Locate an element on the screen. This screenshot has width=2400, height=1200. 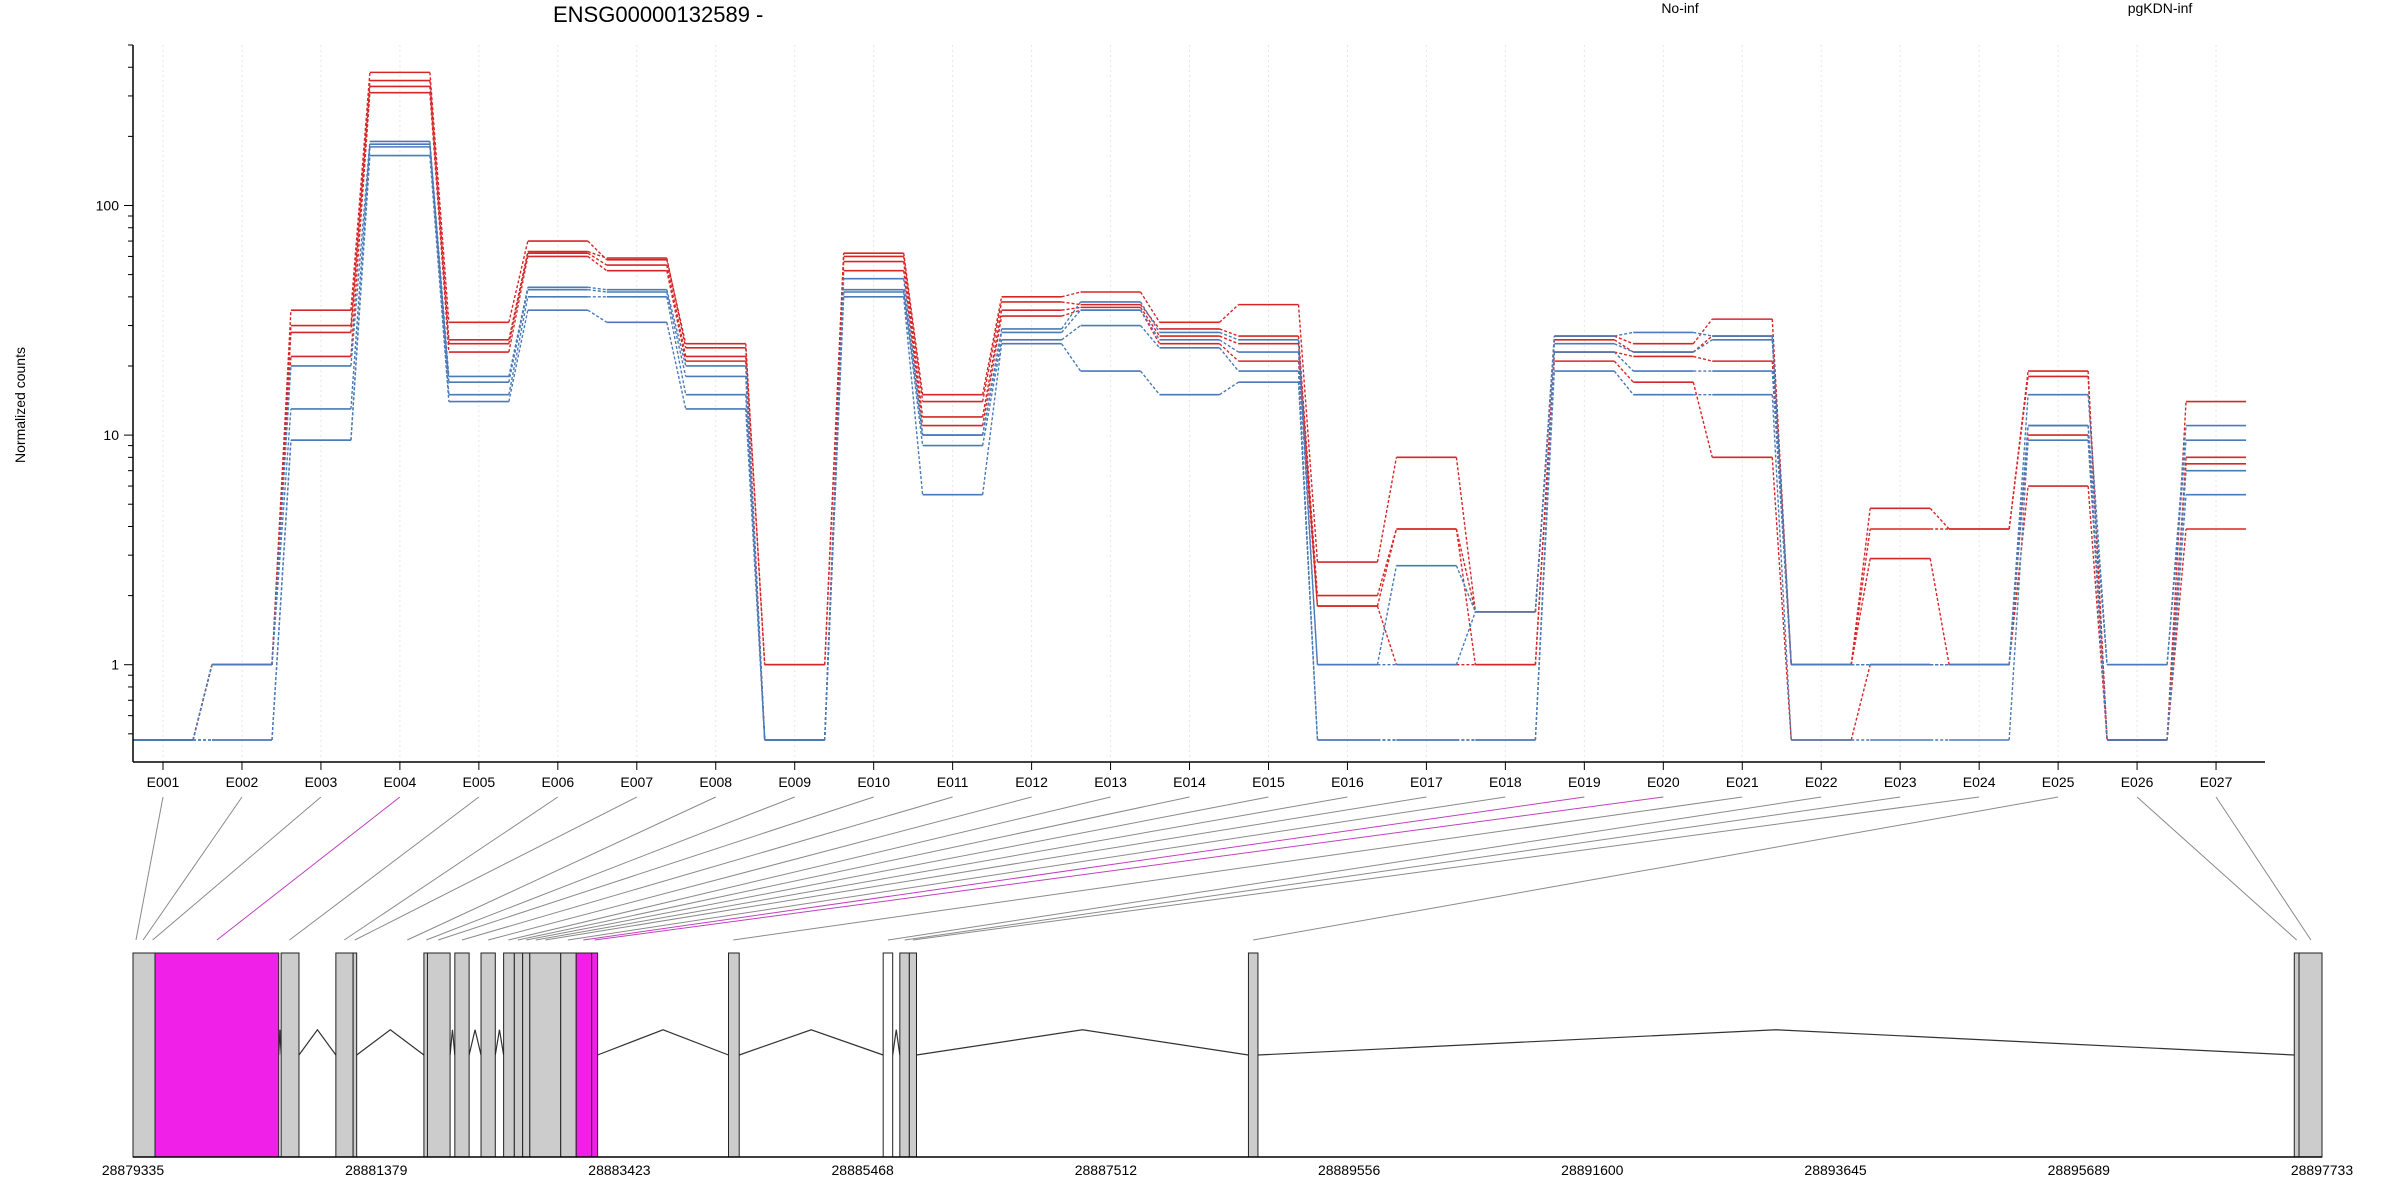
coordinate-label: 28891600 is located at coordinates (1592, 1170).